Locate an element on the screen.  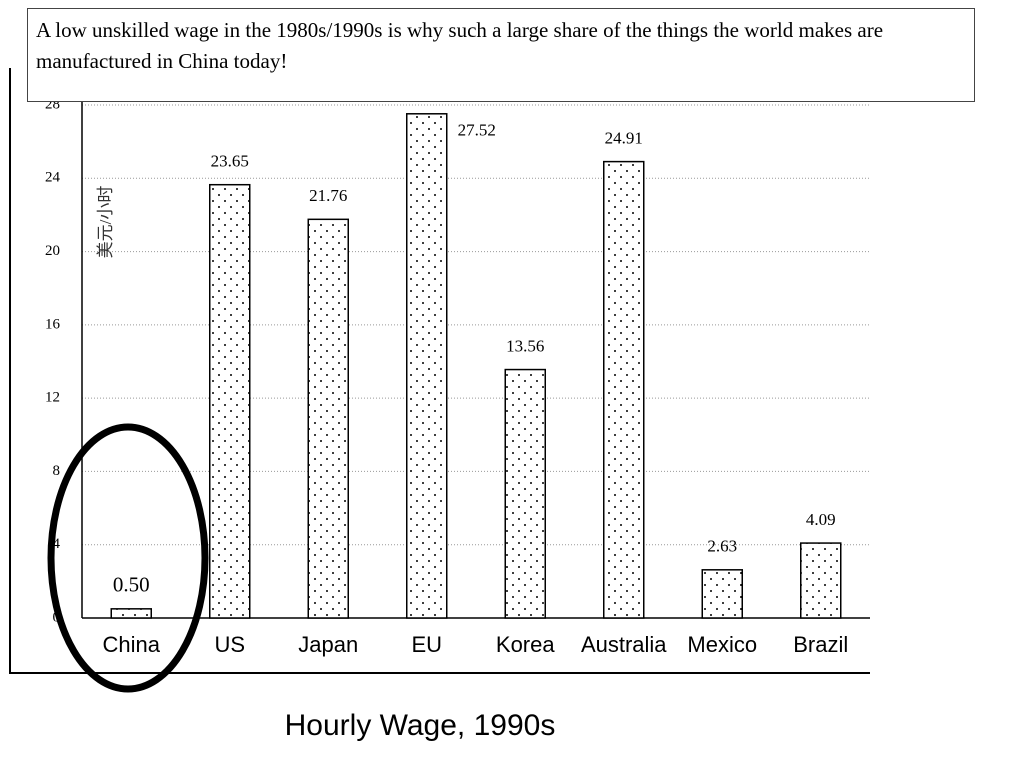
x-tick-label: US is located at coordinates (229, 644).